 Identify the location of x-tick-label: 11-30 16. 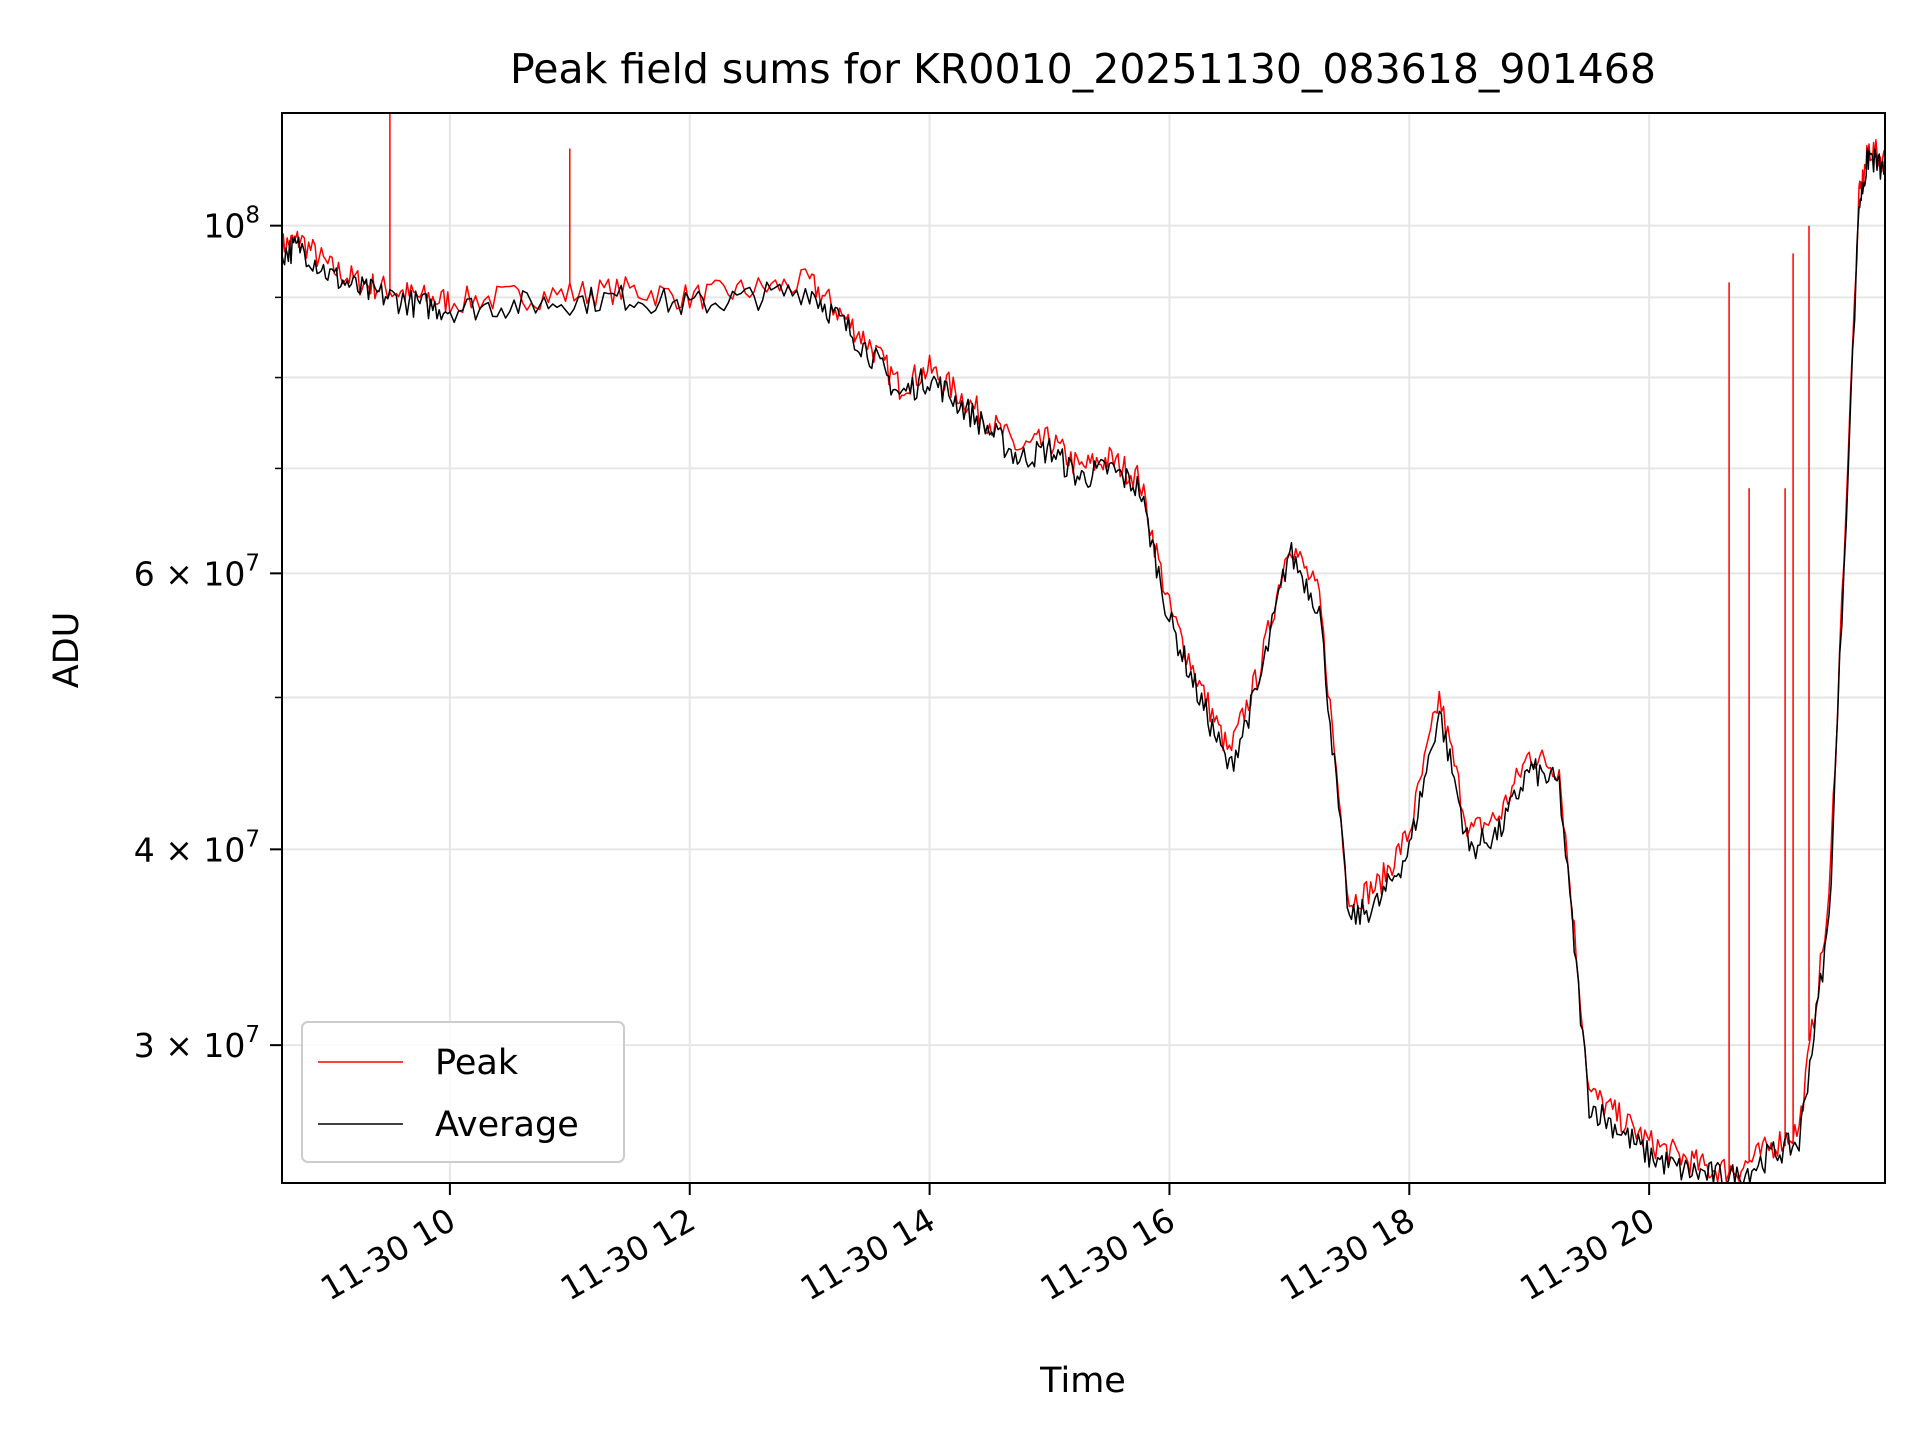
(1107, 1254).